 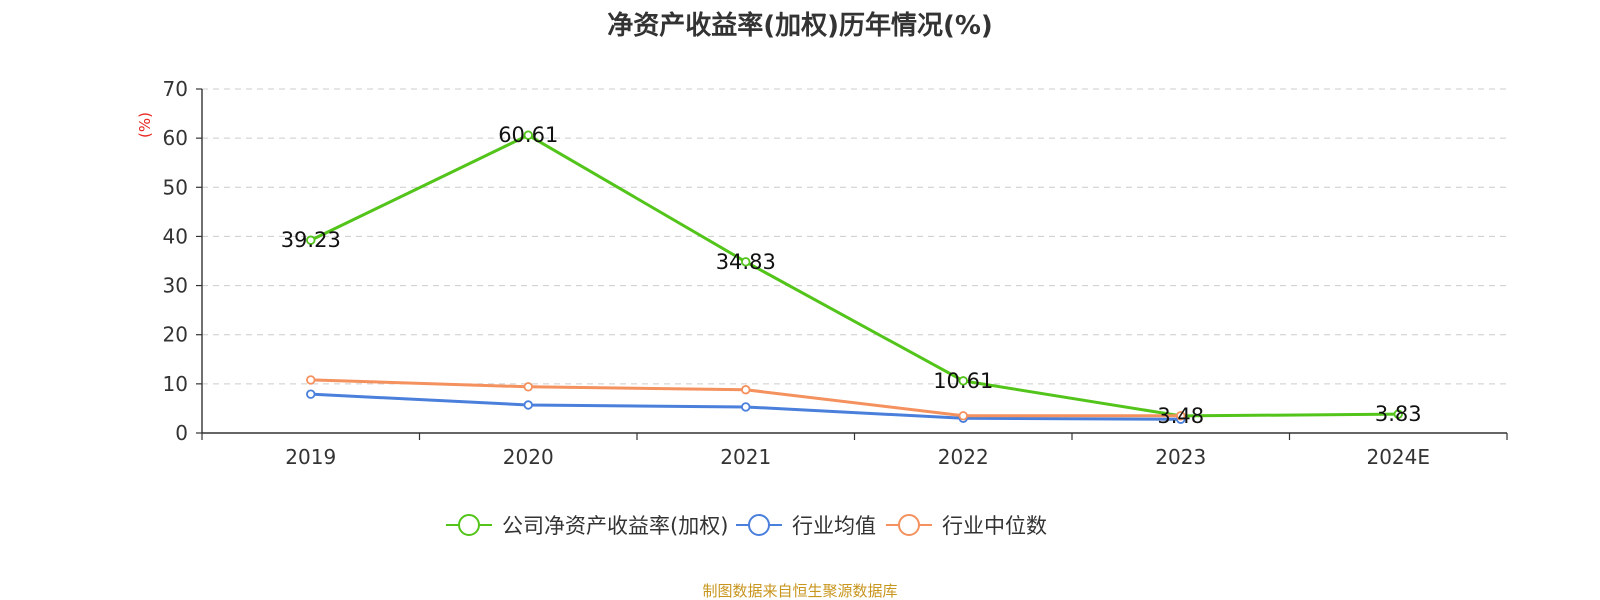 What do you see at coordinates (615, 526) in the screenshot?
I see `legend-label: 公司净资产收益率(加权)` at bounding box center [615, 526].